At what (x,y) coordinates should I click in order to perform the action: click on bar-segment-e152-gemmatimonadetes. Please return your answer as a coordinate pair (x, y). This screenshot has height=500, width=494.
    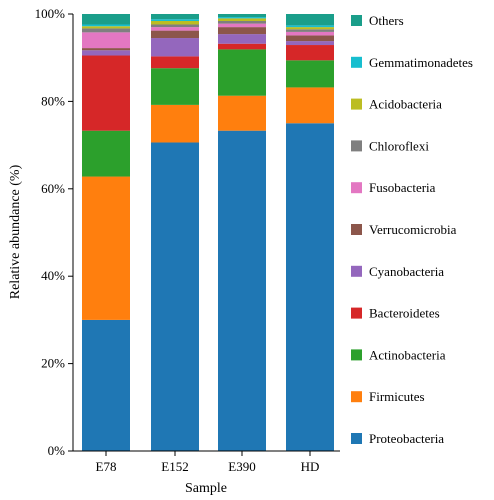
    Looking at the image, I should click on (175, 20).